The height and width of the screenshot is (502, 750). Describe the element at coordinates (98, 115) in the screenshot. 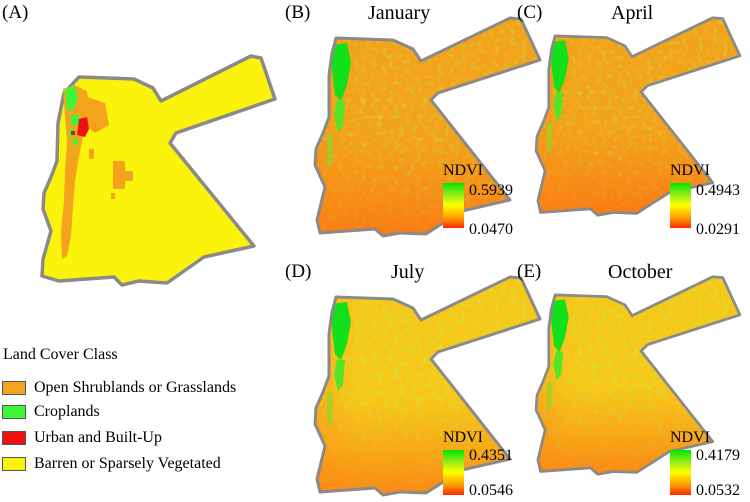

I see `shrubland-north` at that location.